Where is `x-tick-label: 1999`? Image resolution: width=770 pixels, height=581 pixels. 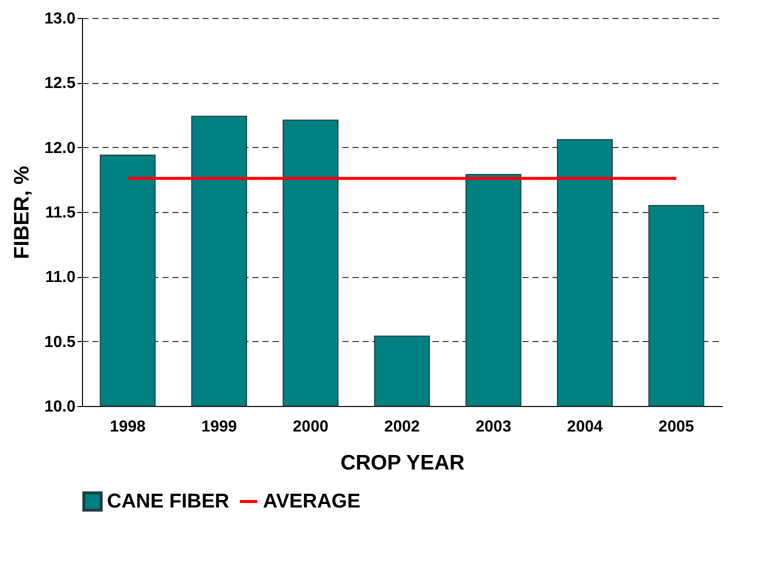
x-tick-label: 1999 is located at coordinates (219, 427).